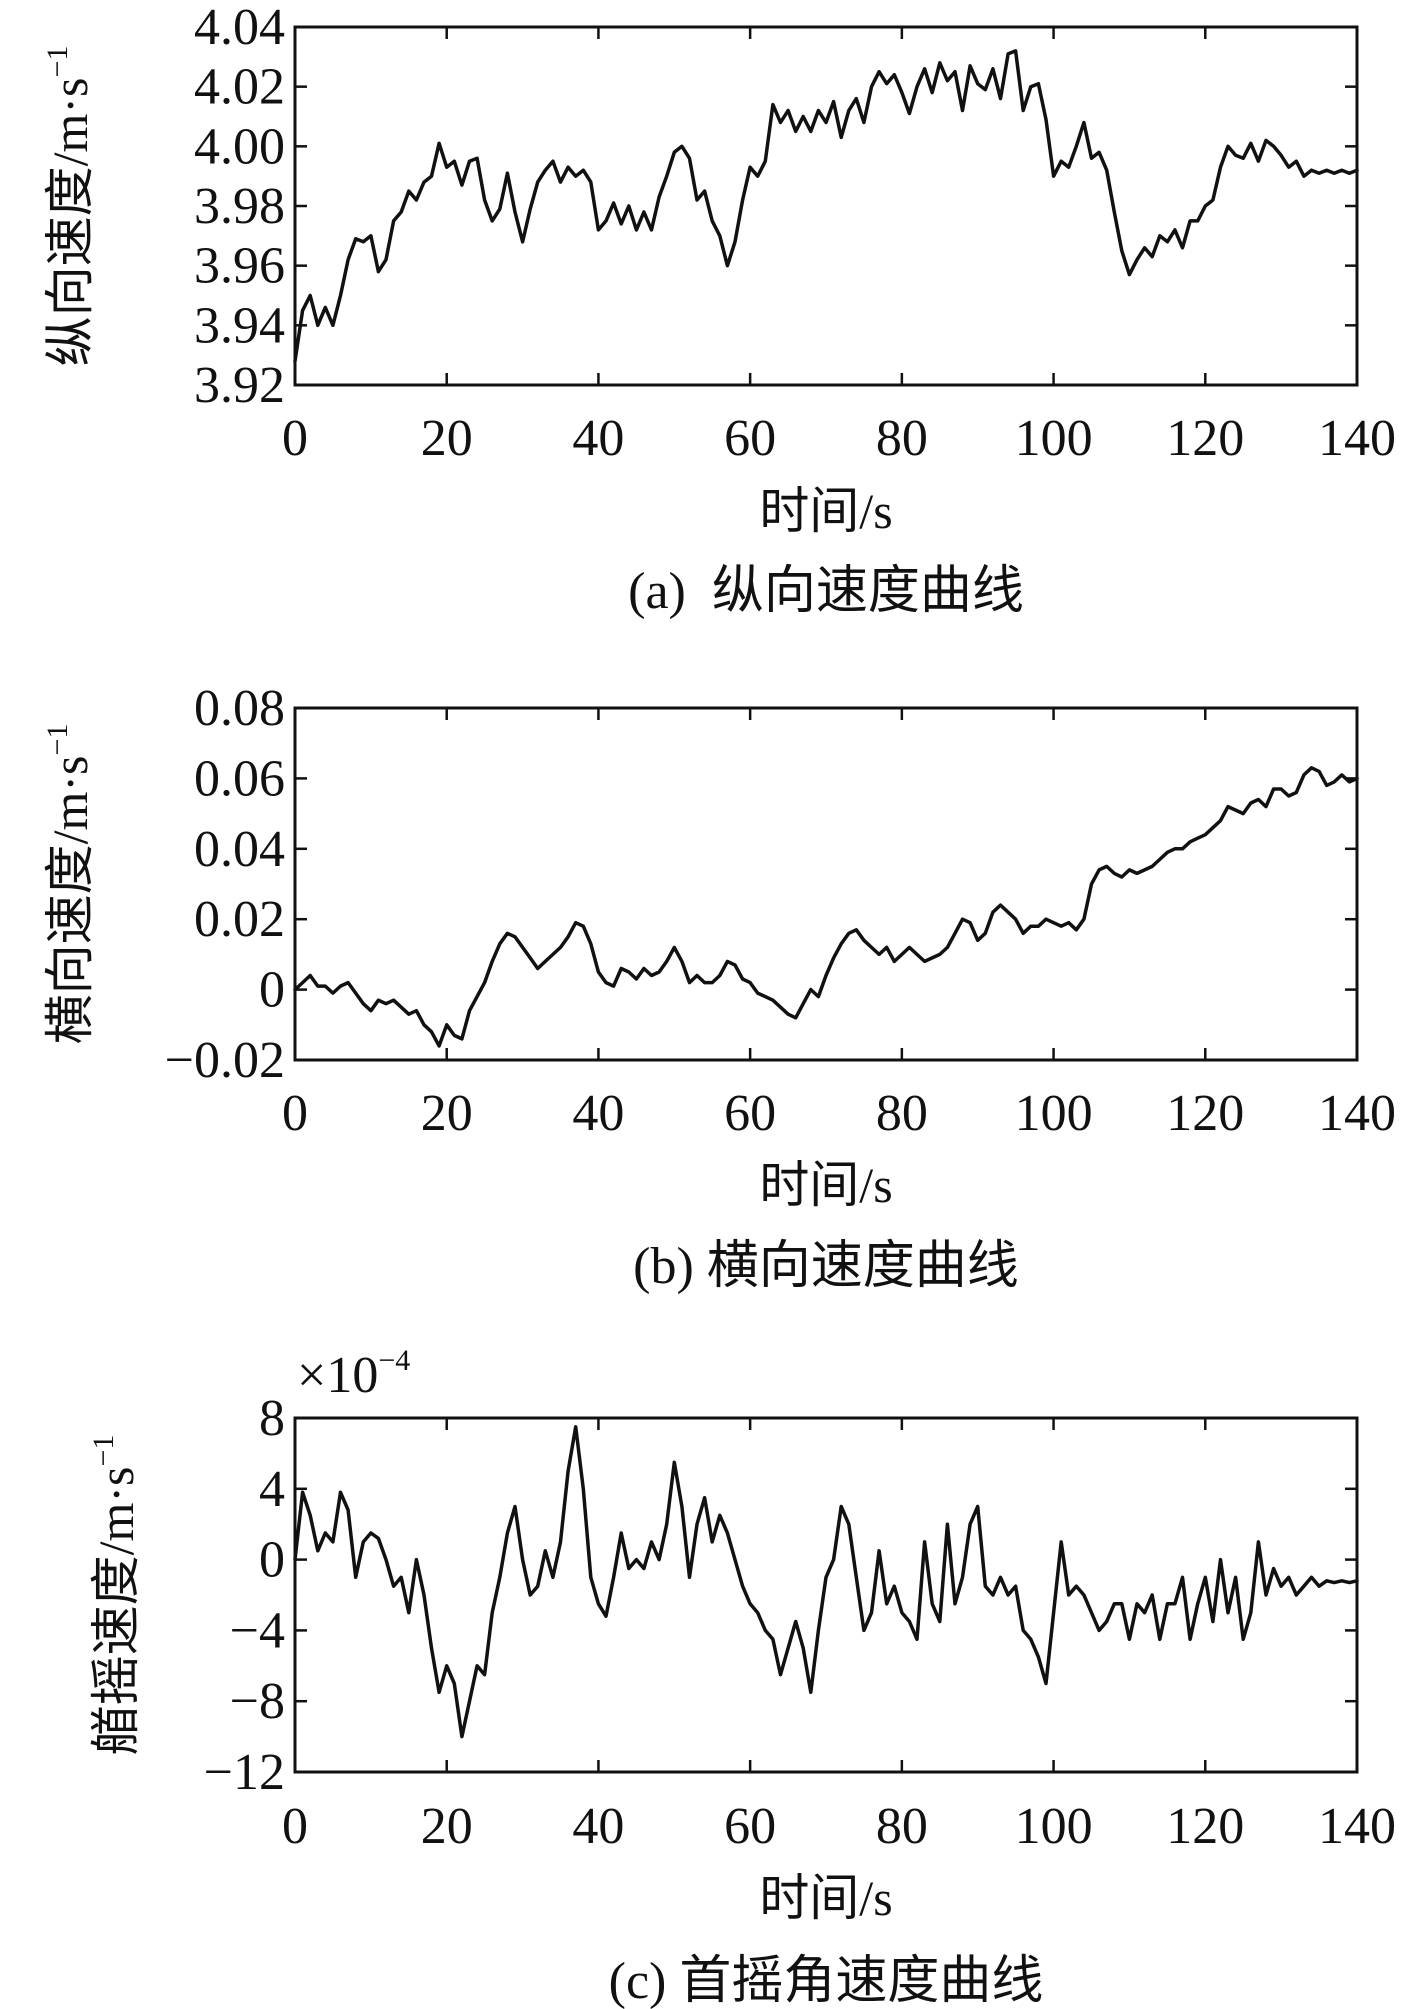 This screenshot has height=2009, width=1417. I want to click on y-axis-title: 纵向速度/m·s−1, so click(69, 206).